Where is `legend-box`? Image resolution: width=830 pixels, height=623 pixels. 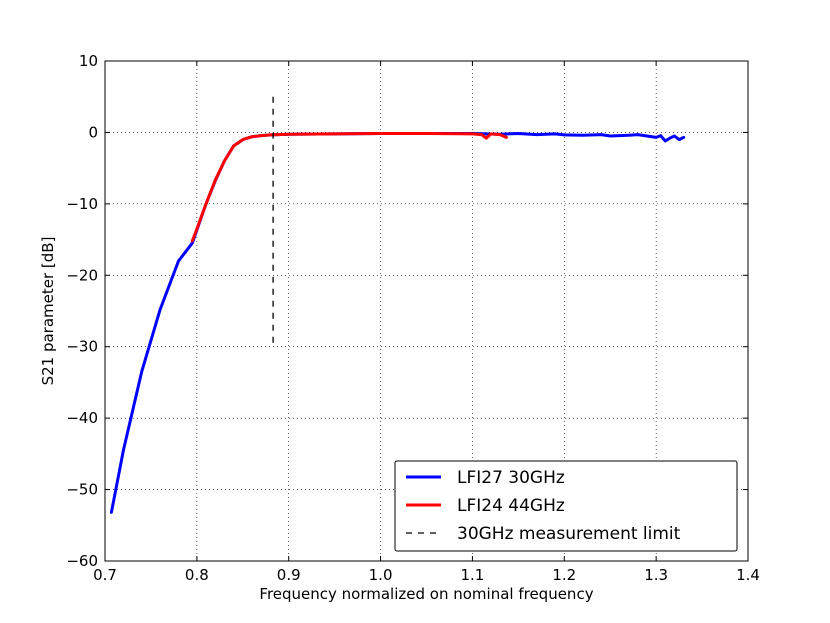 legend-box is located at coordinates (566, 506).